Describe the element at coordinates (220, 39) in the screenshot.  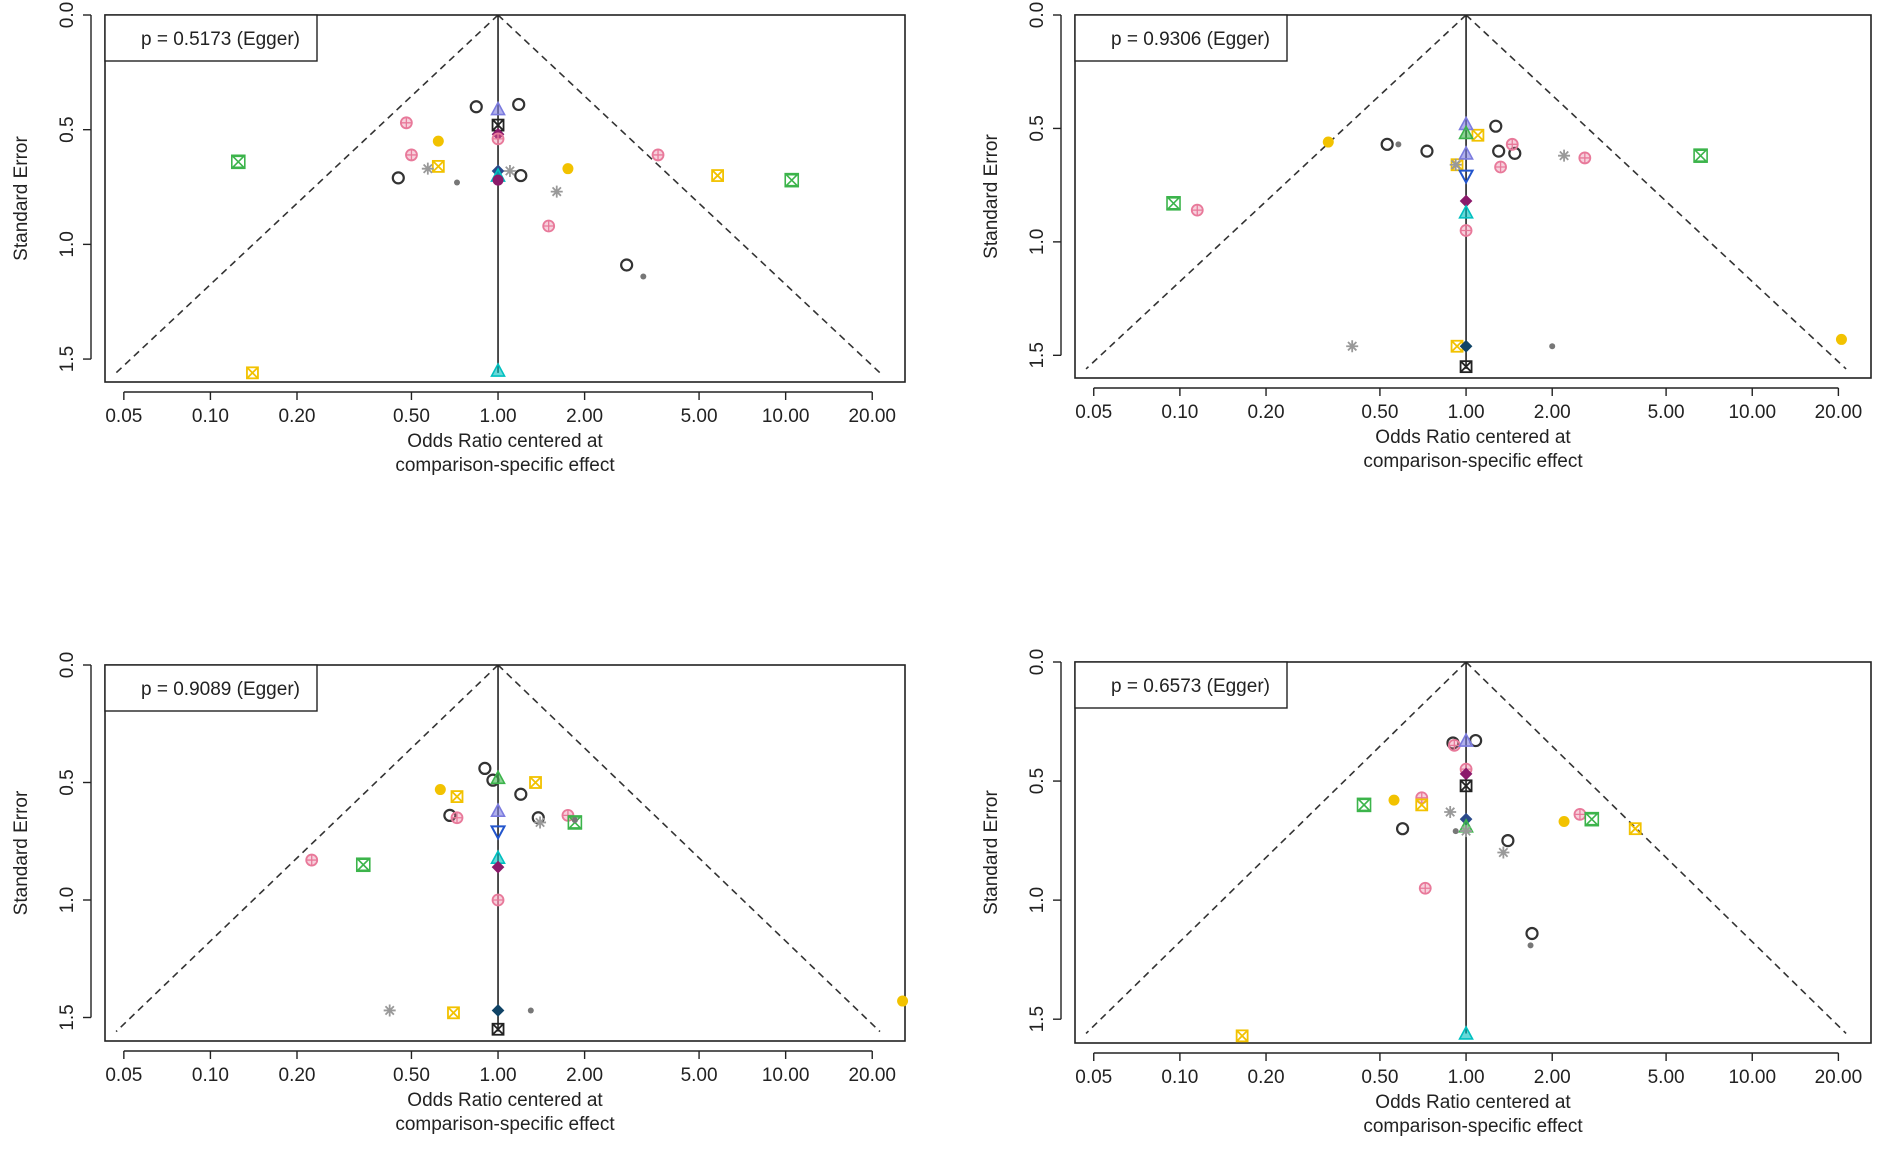
I see `egger-p-value: p = 0.5173 (Egger)` at that location.